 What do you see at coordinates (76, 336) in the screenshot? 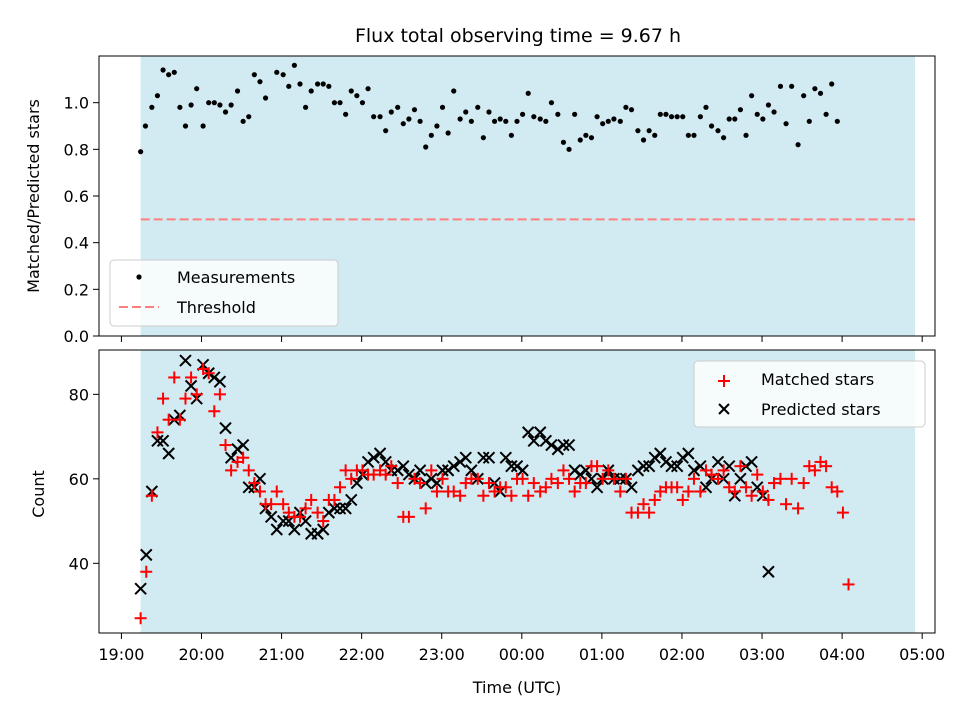
I see `top-y-tick-label: 0.0` at bounding box center [76, 336].